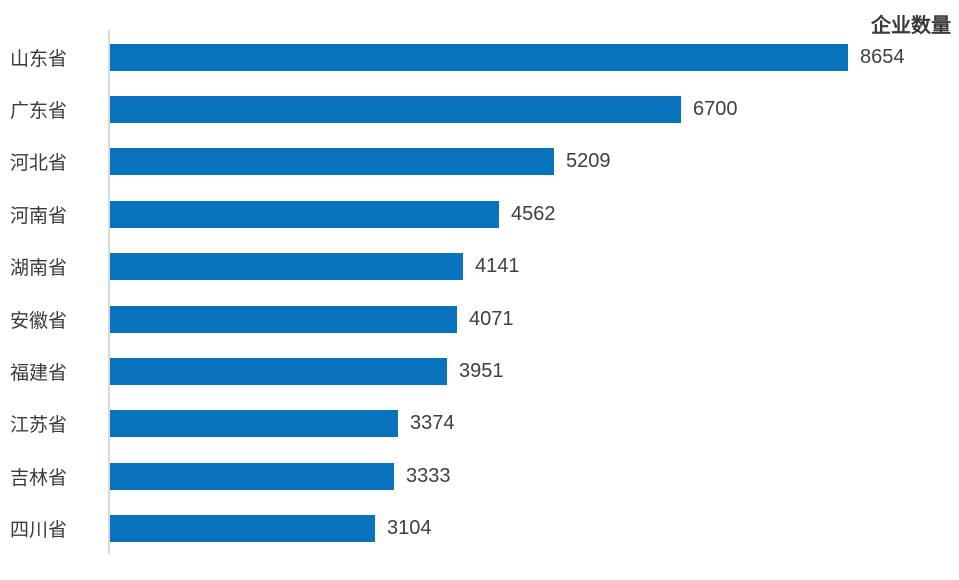 This screenshot has height=580, width=959. What do you see at coordinates (409, 528) in the screenshot?
I see `value-label: 3104` at bounding box center [409, 528].